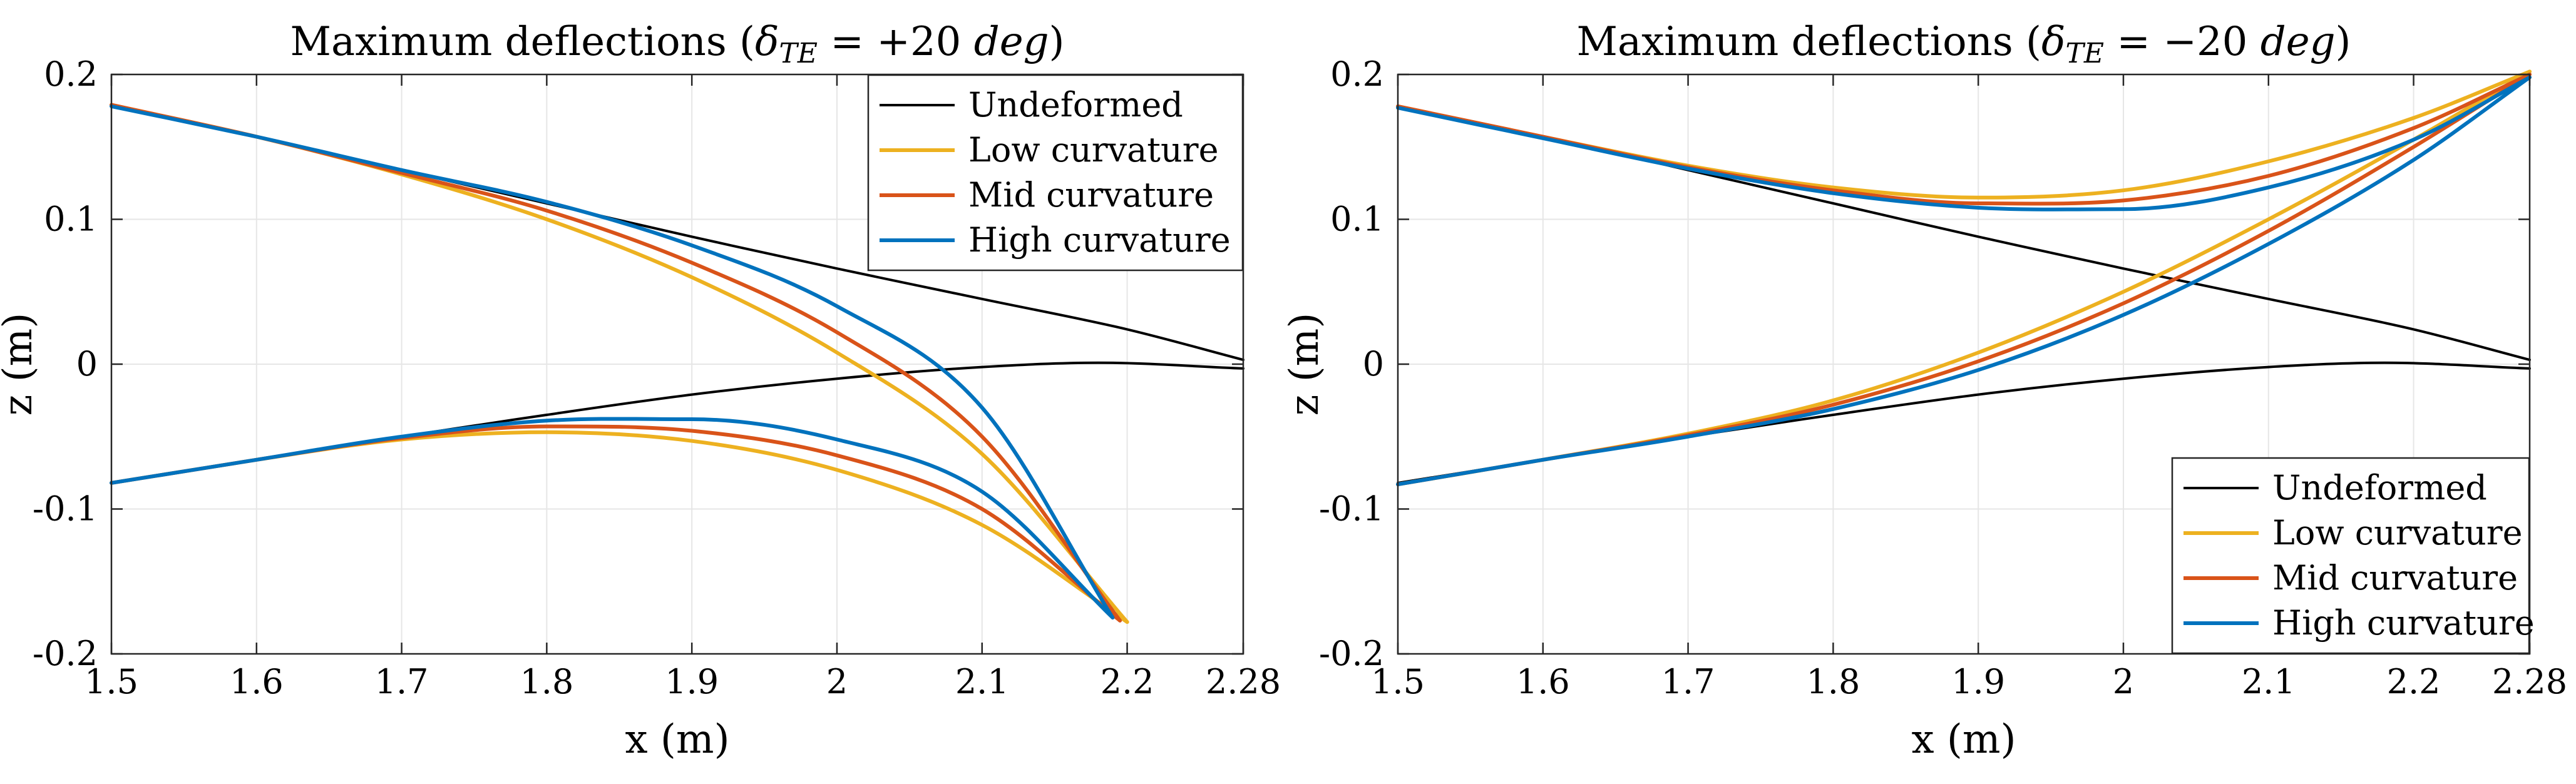  What do you see at coordinates (896, 42) in the screenshot?
I see `chart-title-title-eq: = +20` at bounding box center [896, 42].